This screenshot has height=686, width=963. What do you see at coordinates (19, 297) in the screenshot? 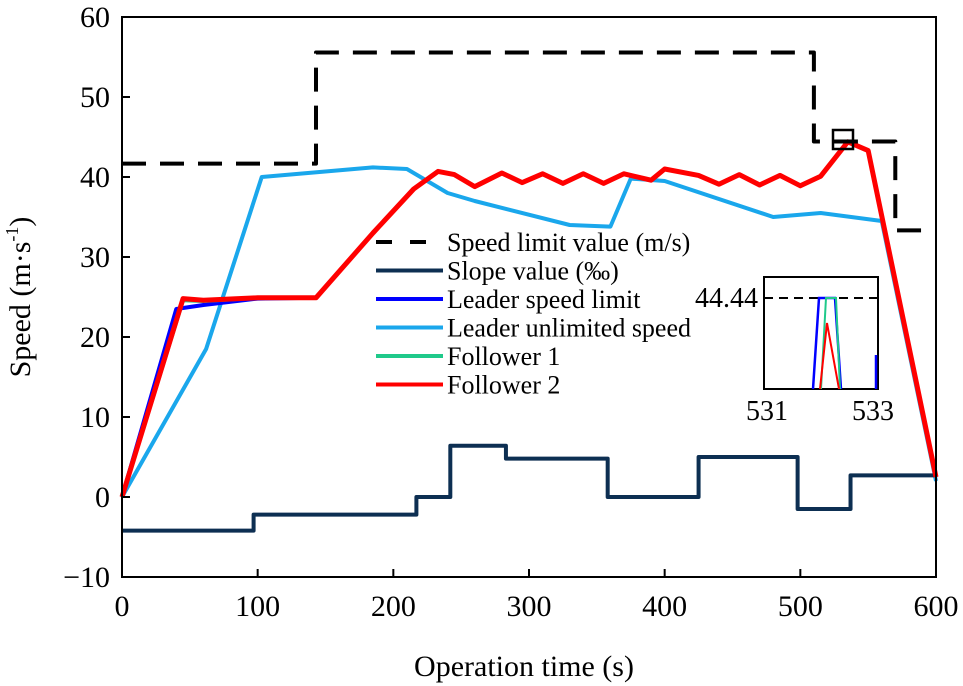
I see `y-axis-label: Speed (m·s-1)` at bounding box center [19, 297].